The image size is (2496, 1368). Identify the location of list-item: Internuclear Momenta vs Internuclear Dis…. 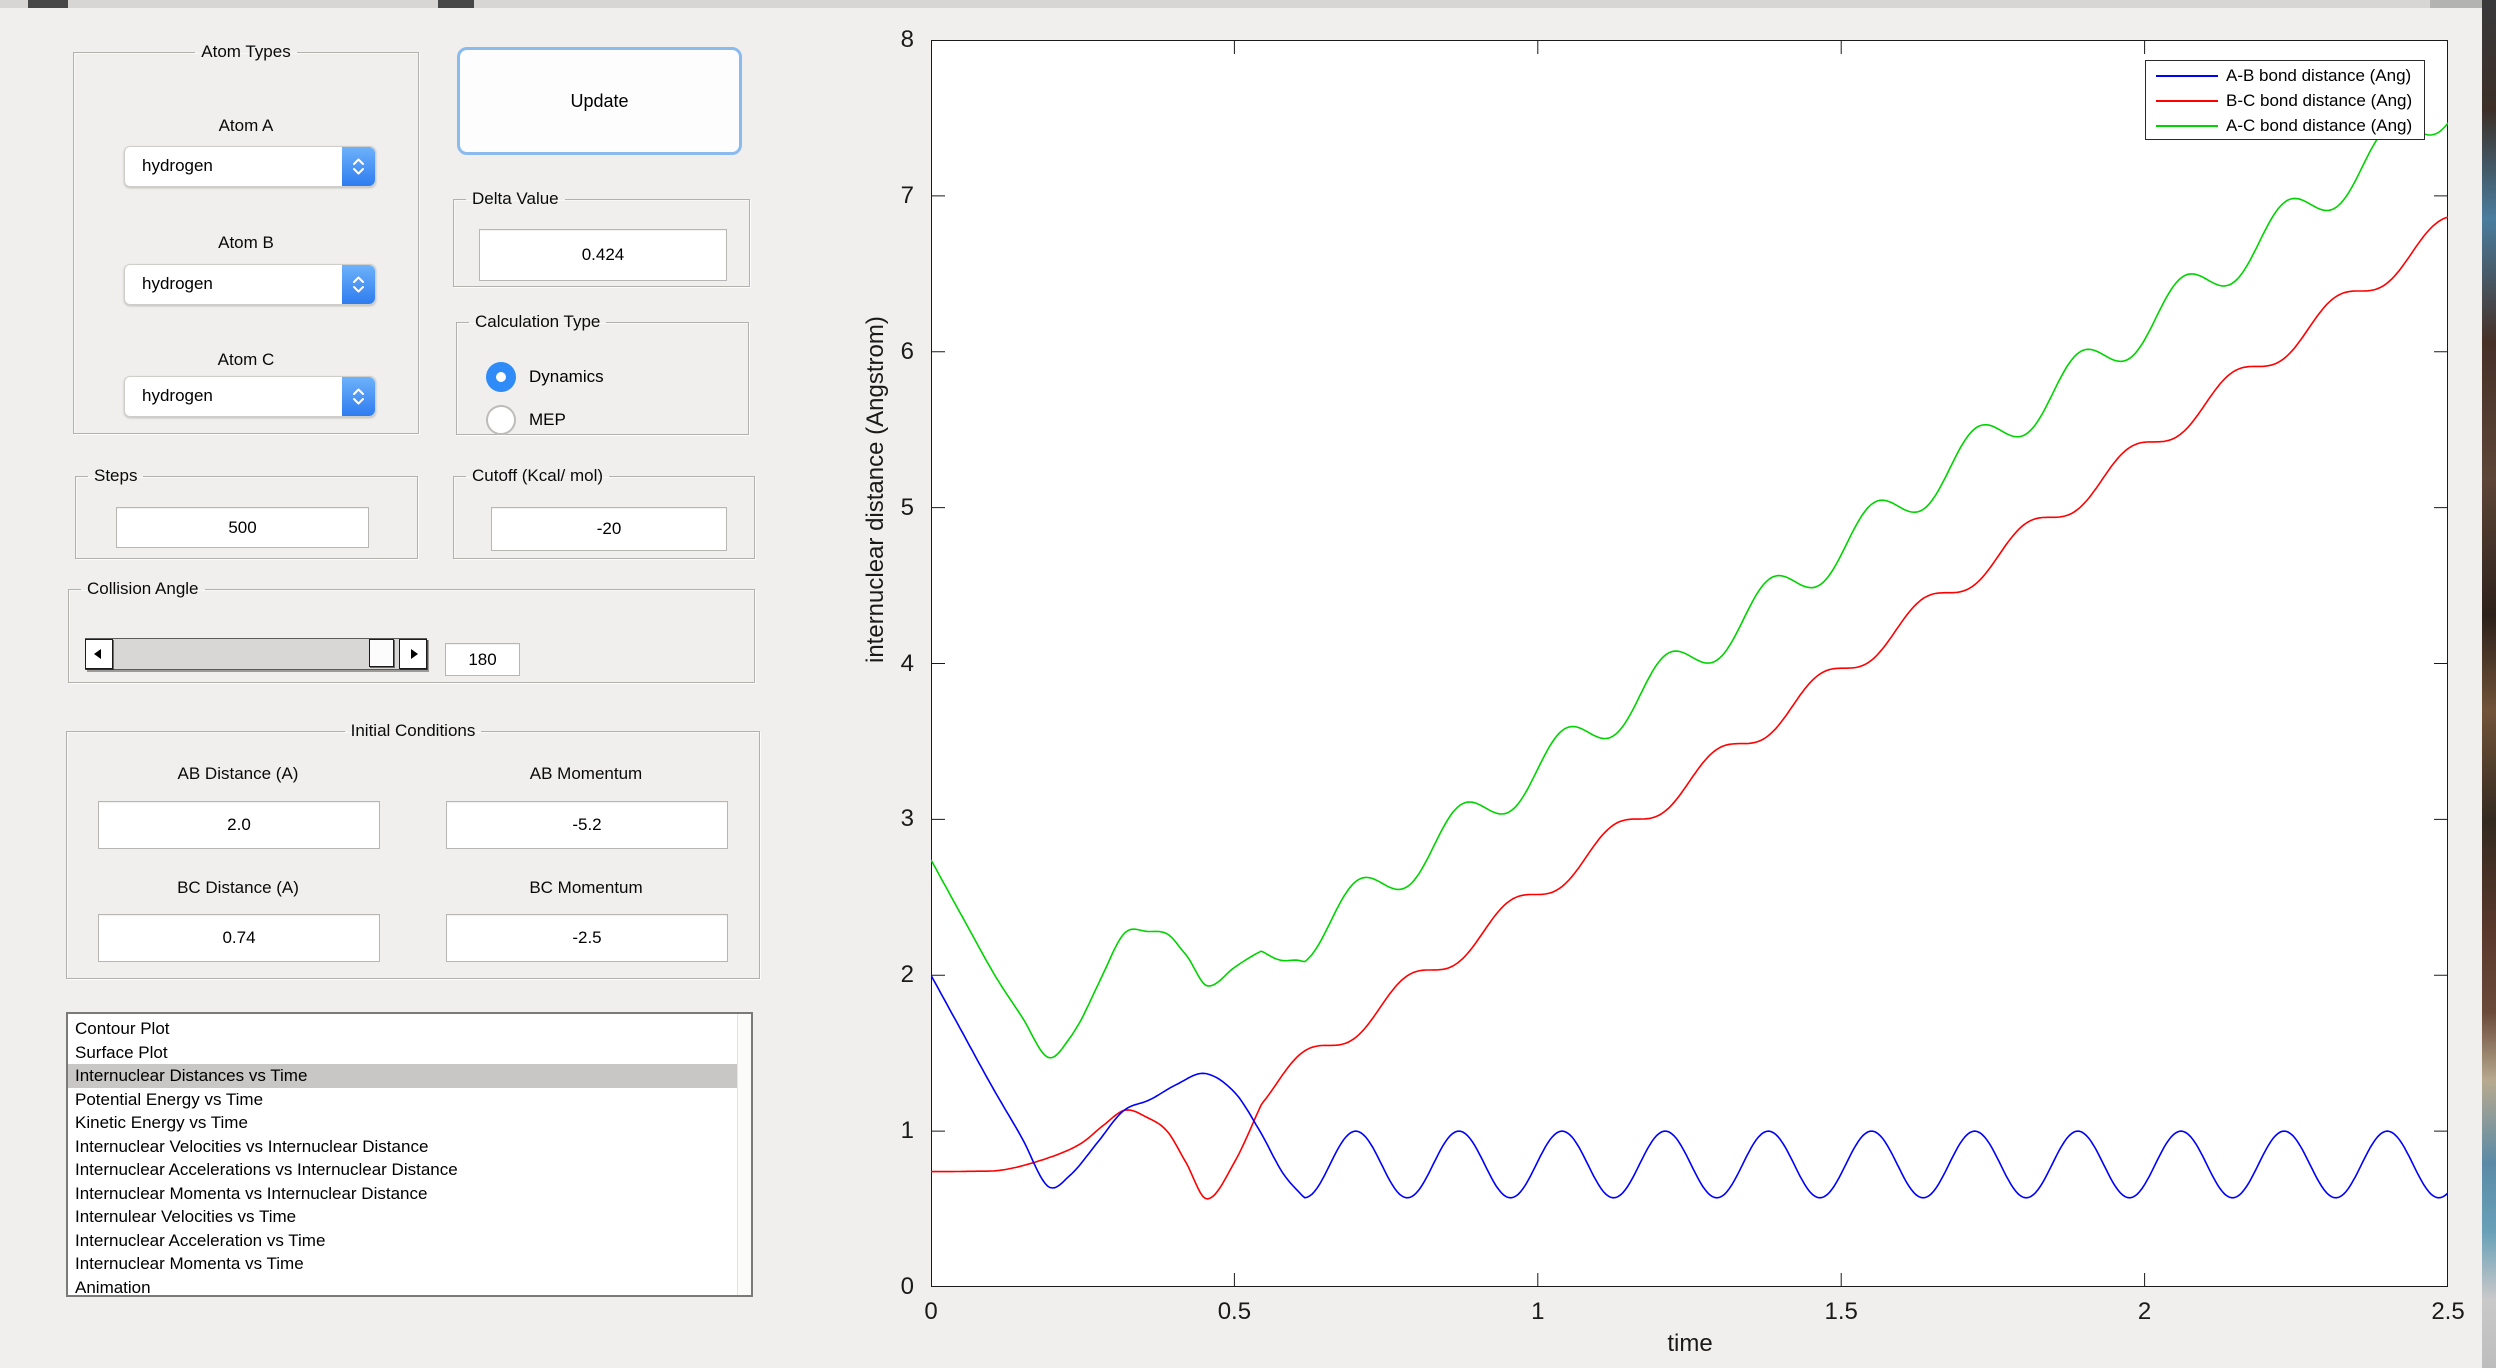
(251, 1193).